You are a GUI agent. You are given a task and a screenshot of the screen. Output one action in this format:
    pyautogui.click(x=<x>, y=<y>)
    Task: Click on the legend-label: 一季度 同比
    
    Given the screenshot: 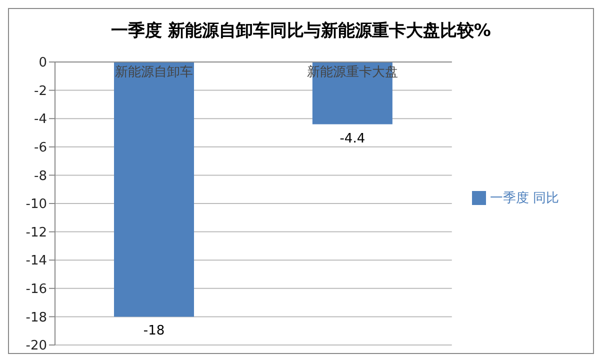 What is the action you would take?
    pyautogui.click(x=524, y=198)
    